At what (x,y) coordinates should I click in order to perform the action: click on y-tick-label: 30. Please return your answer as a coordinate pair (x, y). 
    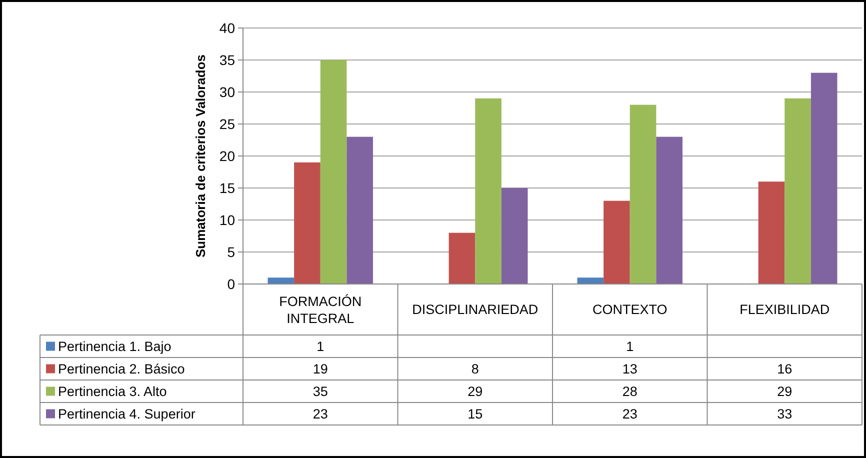
    Looking at the image, I should click on (227, 92).